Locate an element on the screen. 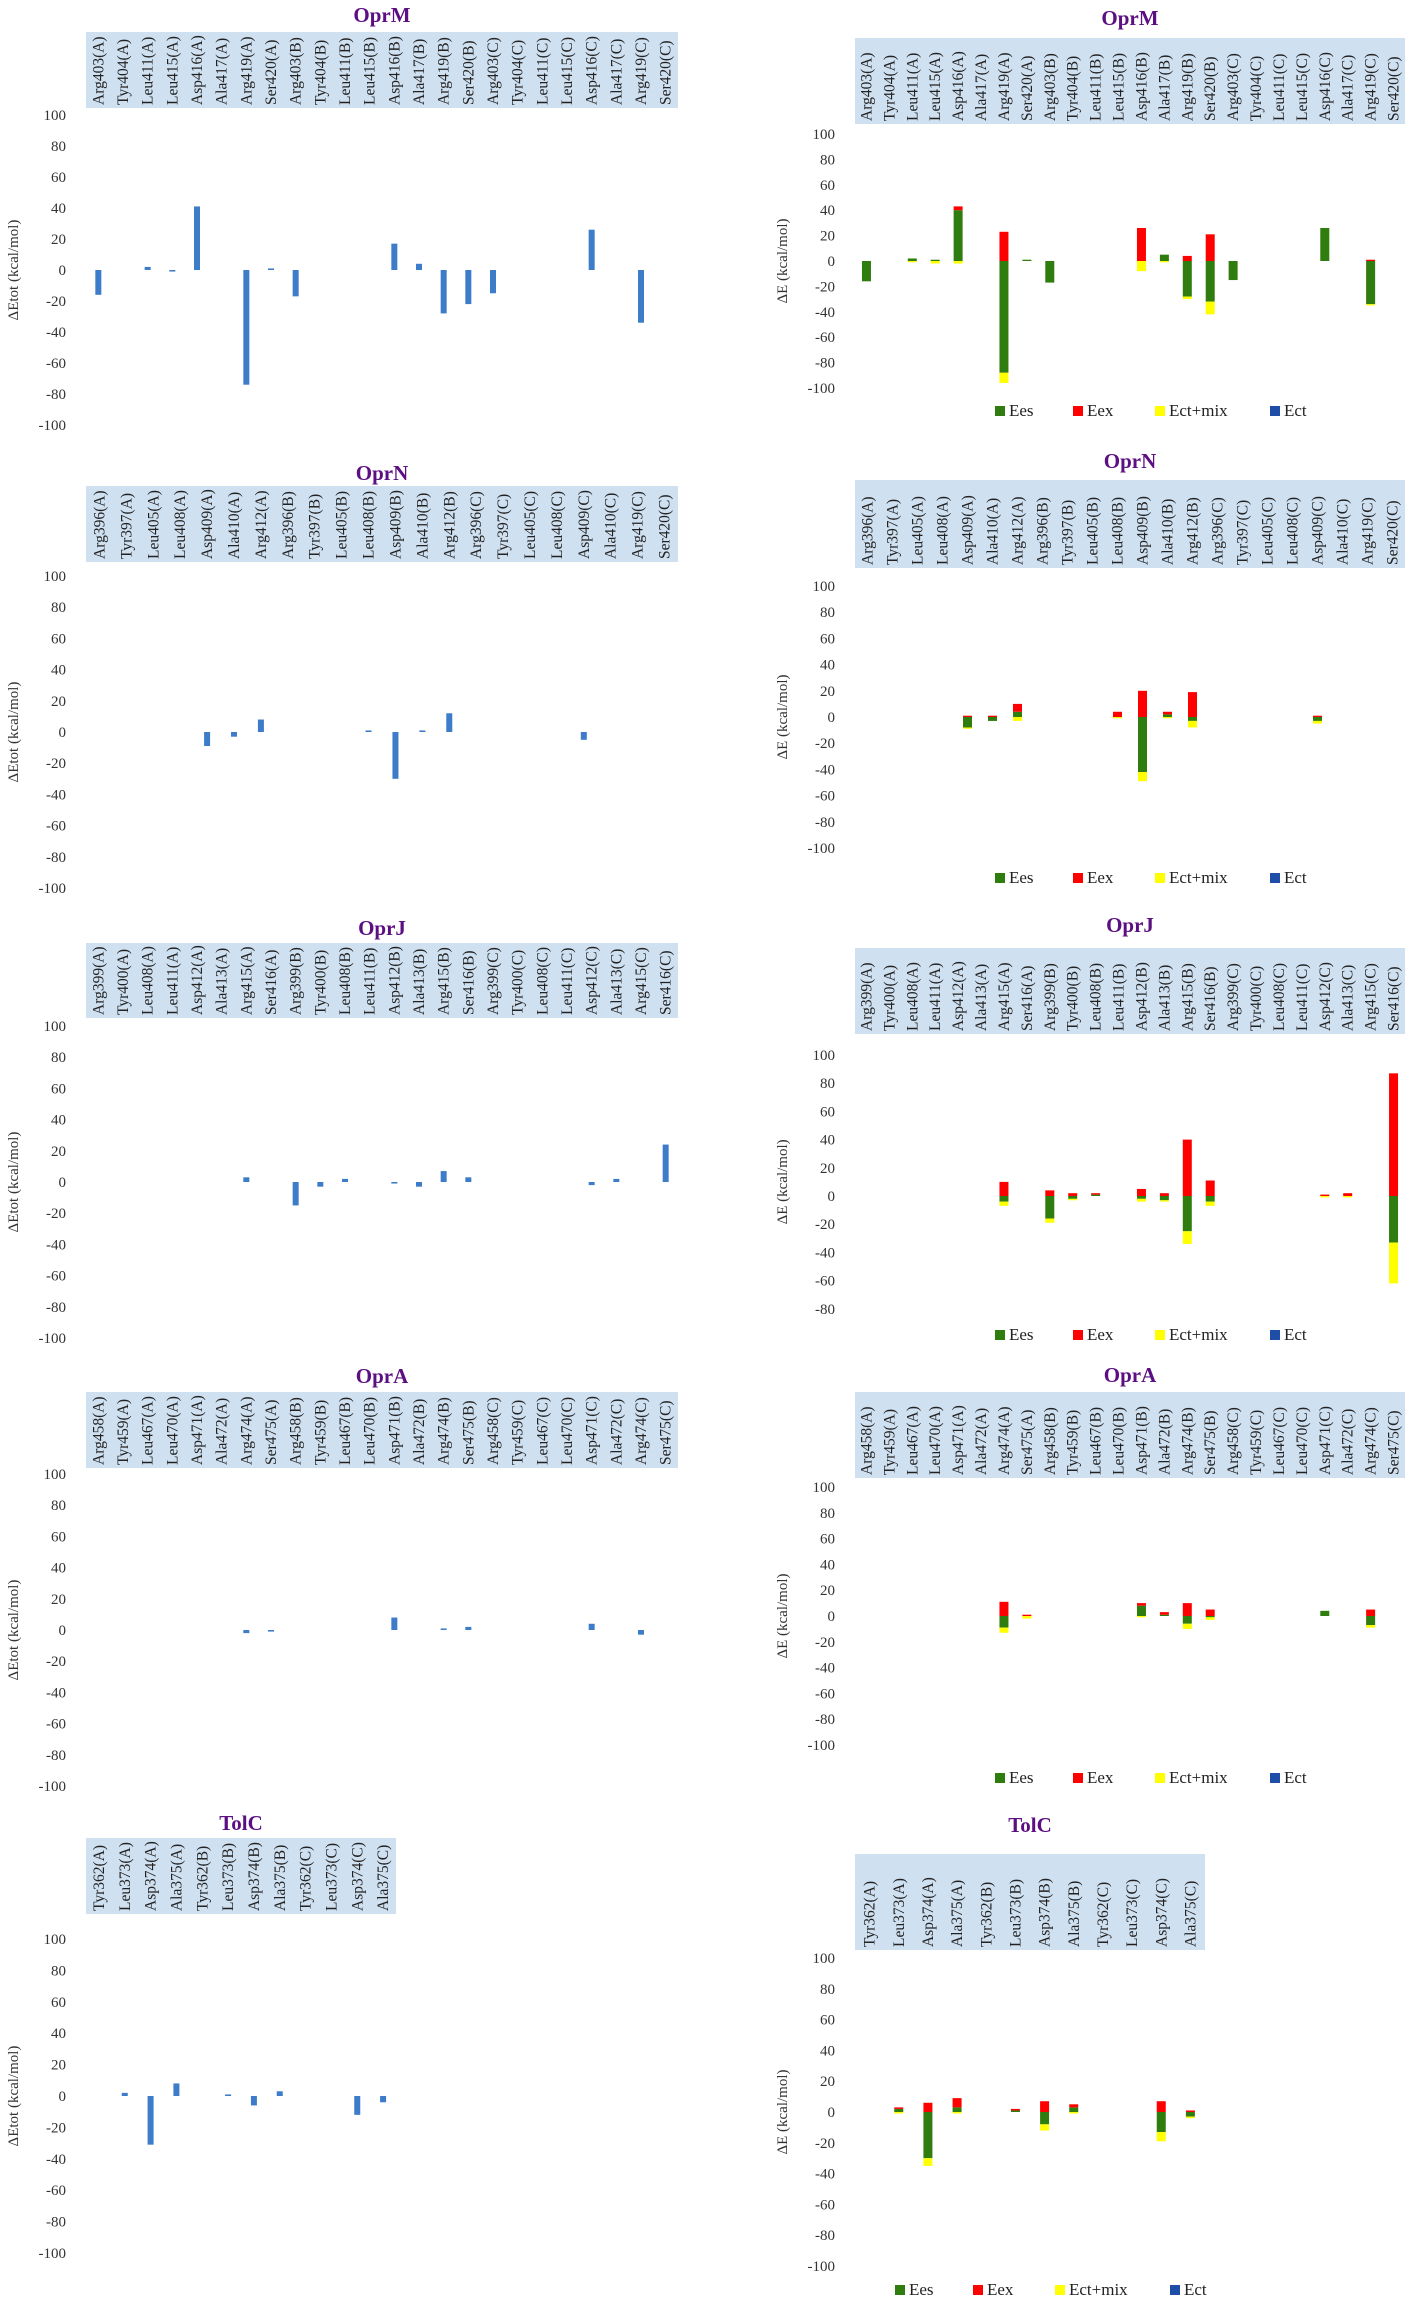 This screenshot has height=2308, width=1416. tolc-comp-tick-label: Asp374(C) is located at coordinates (1161, 1912).